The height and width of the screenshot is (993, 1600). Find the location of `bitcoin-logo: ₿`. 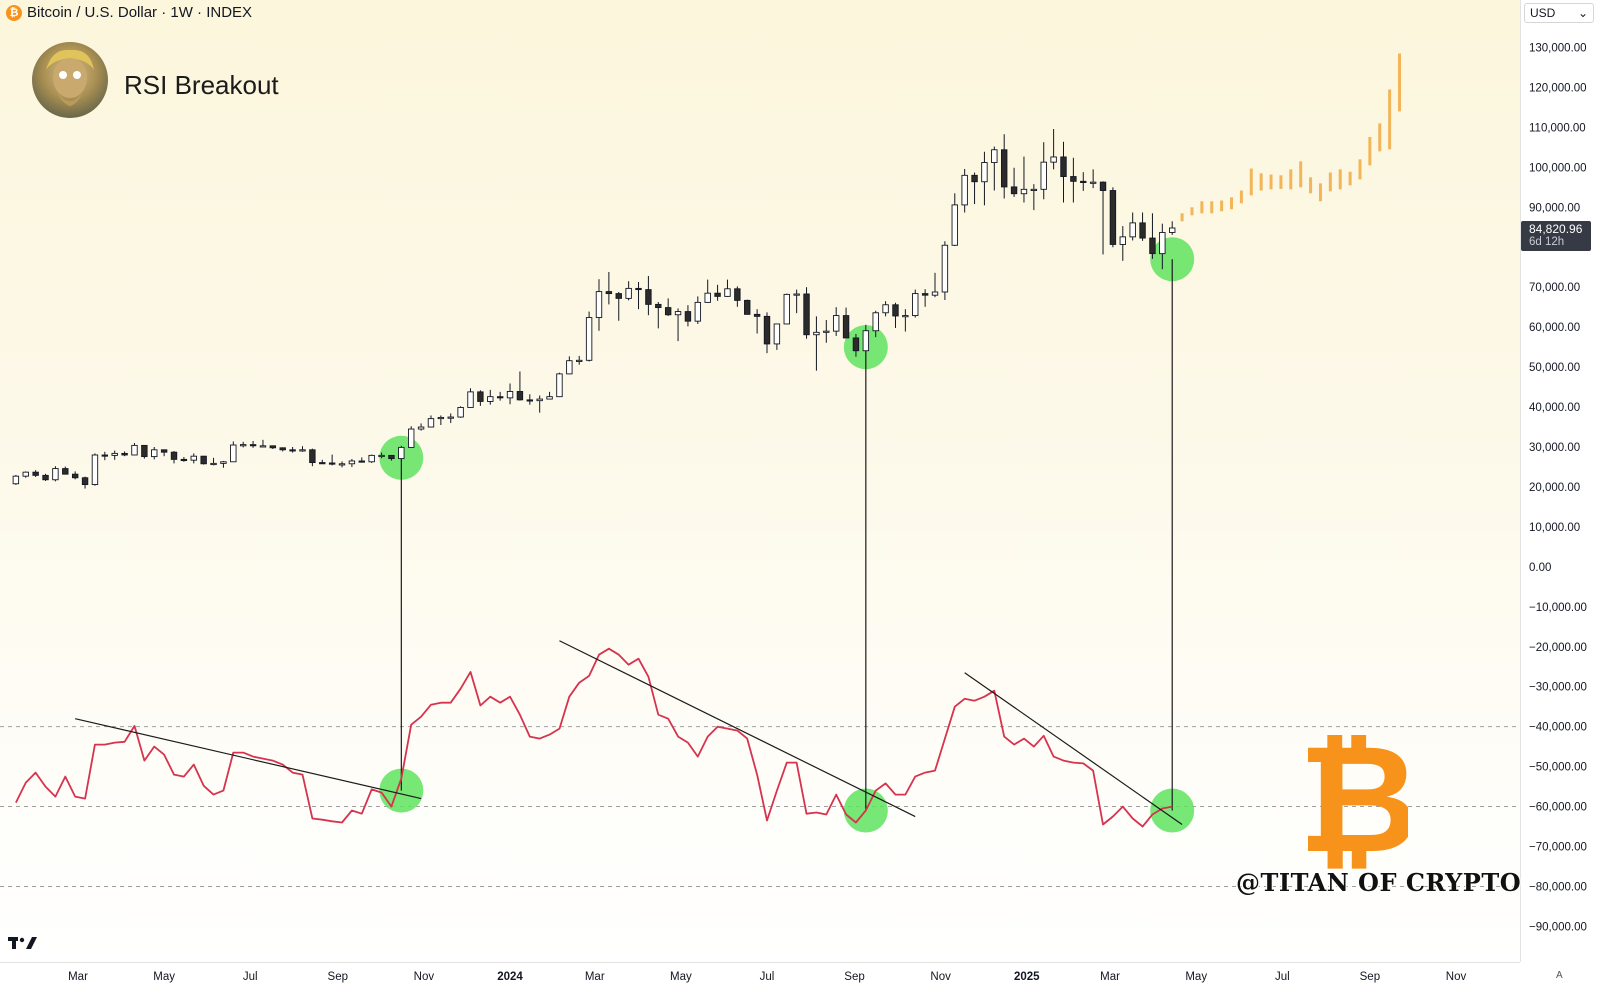

bitcoin-logo: ₿ is located at coordinates (1358, 800).